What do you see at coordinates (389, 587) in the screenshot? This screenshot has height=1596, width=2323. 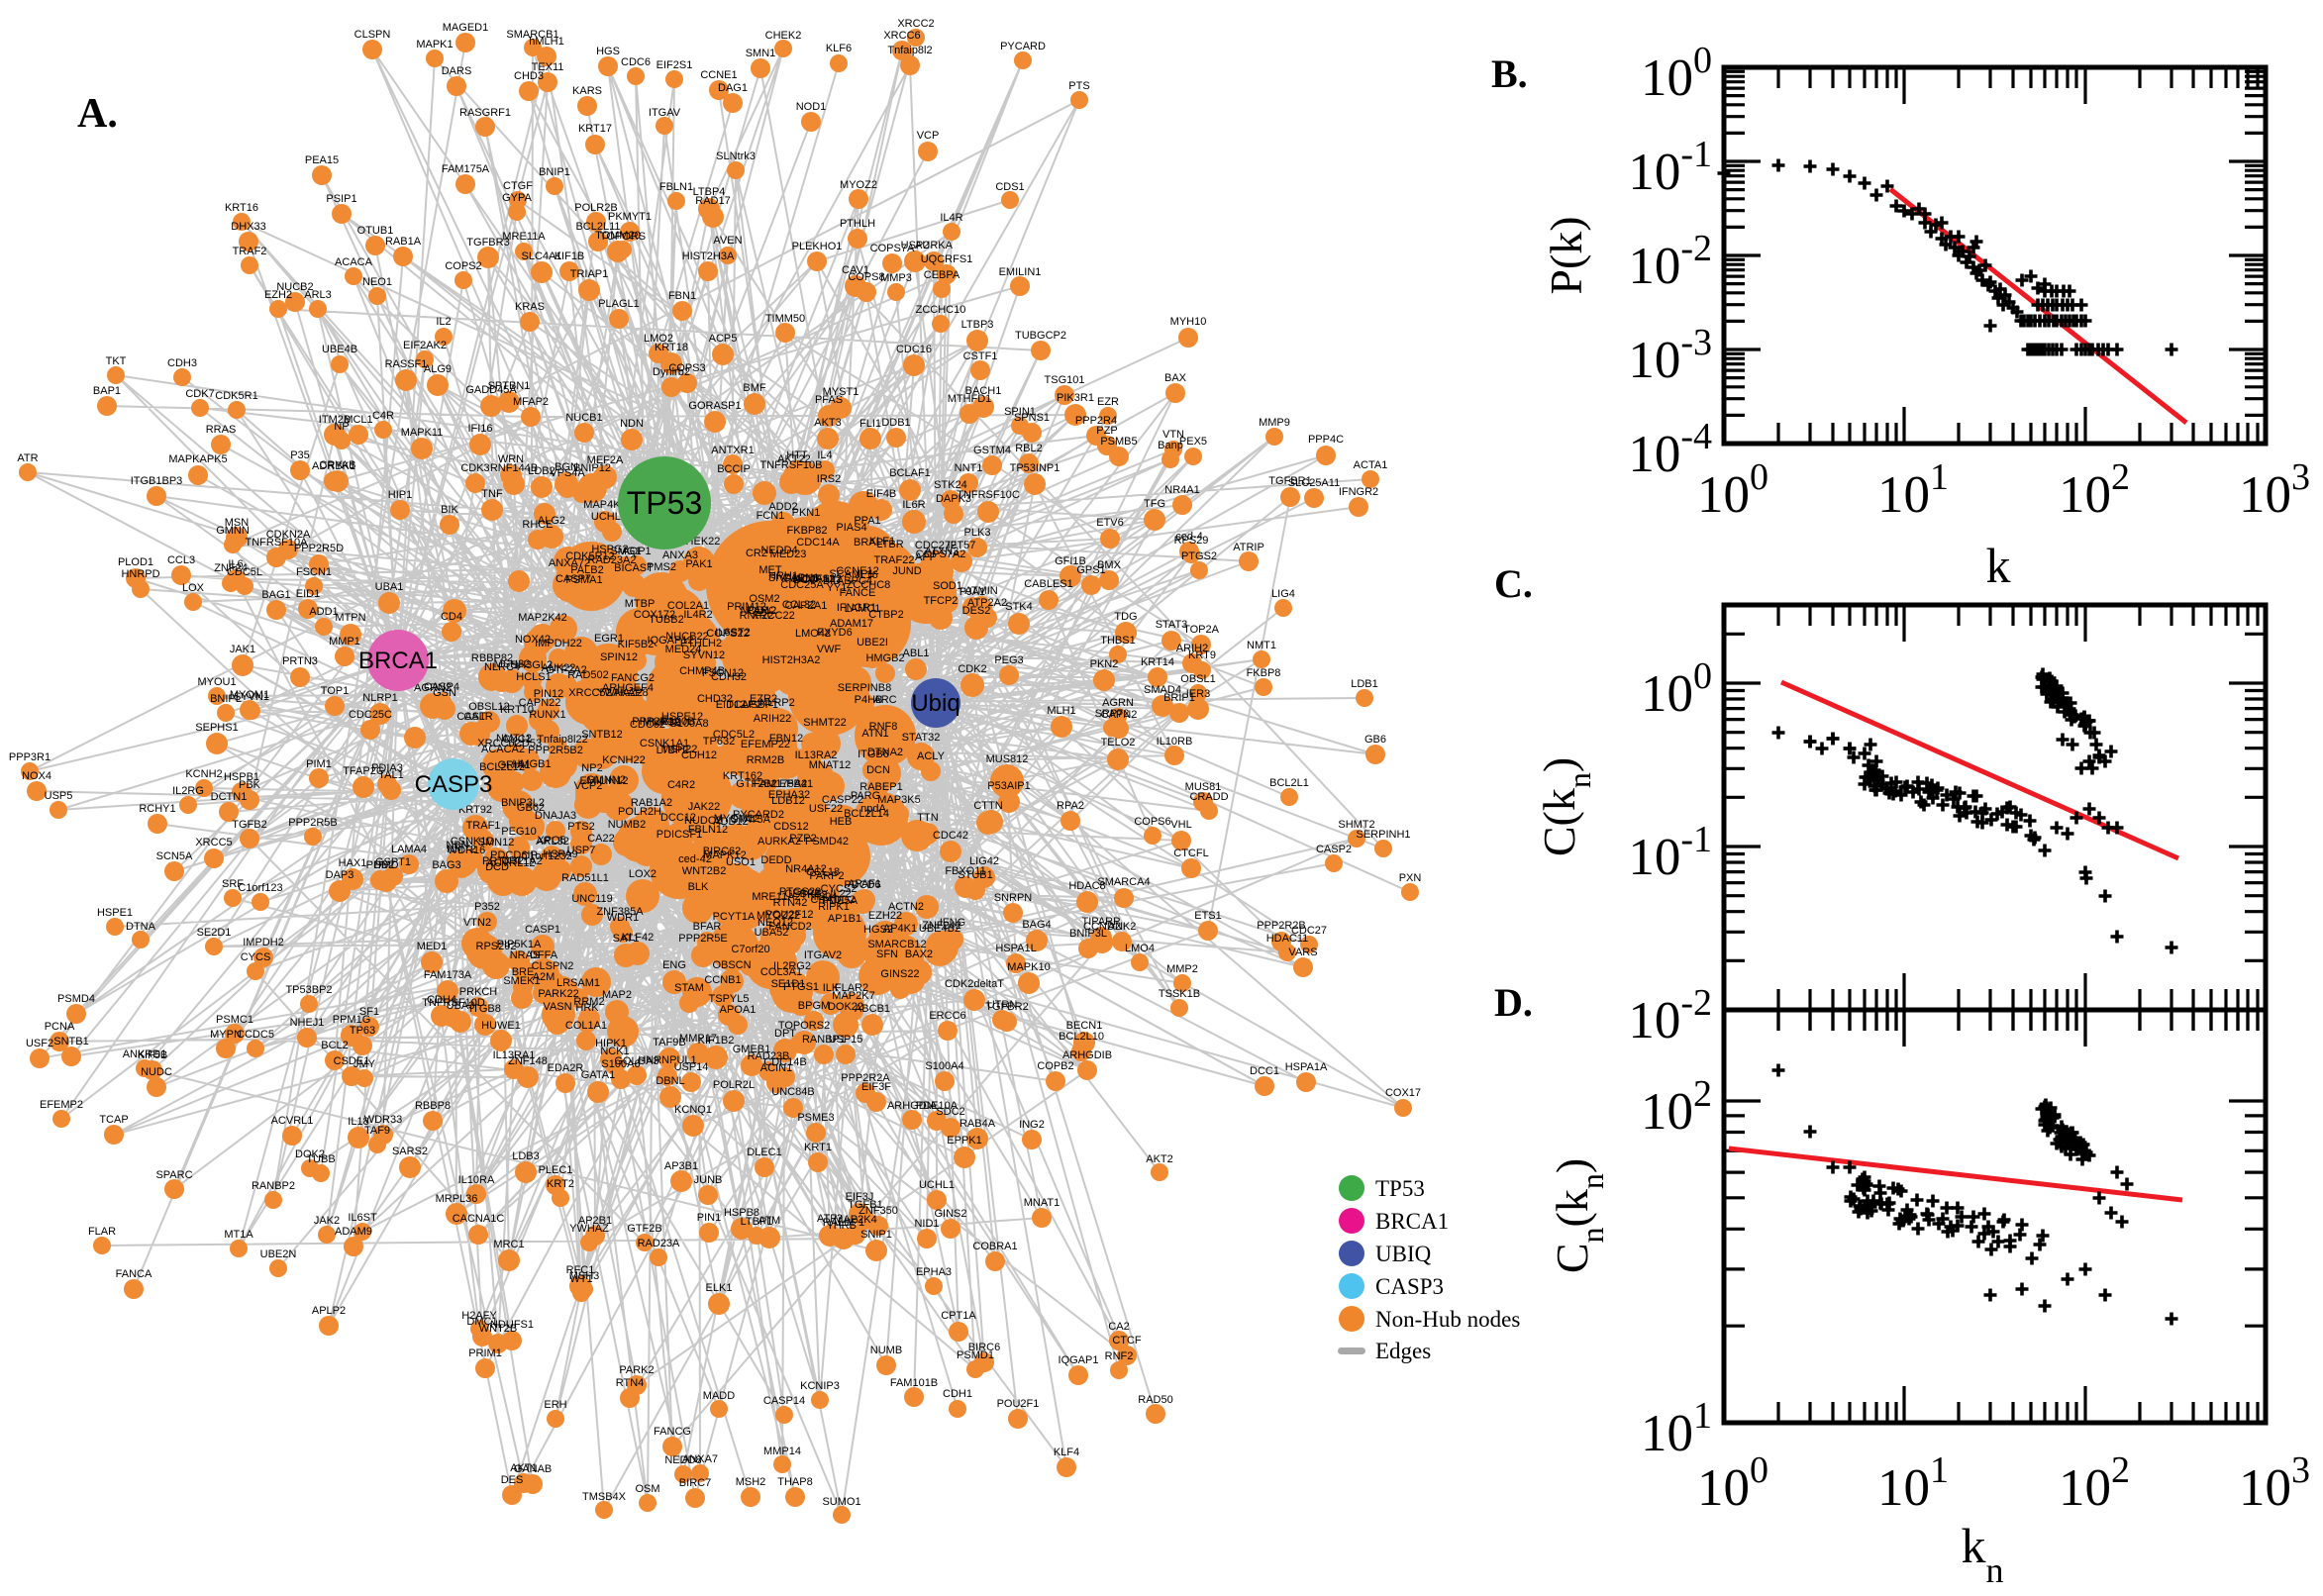 I see `svg-text: UBA1` at bounding box center [389, 587].